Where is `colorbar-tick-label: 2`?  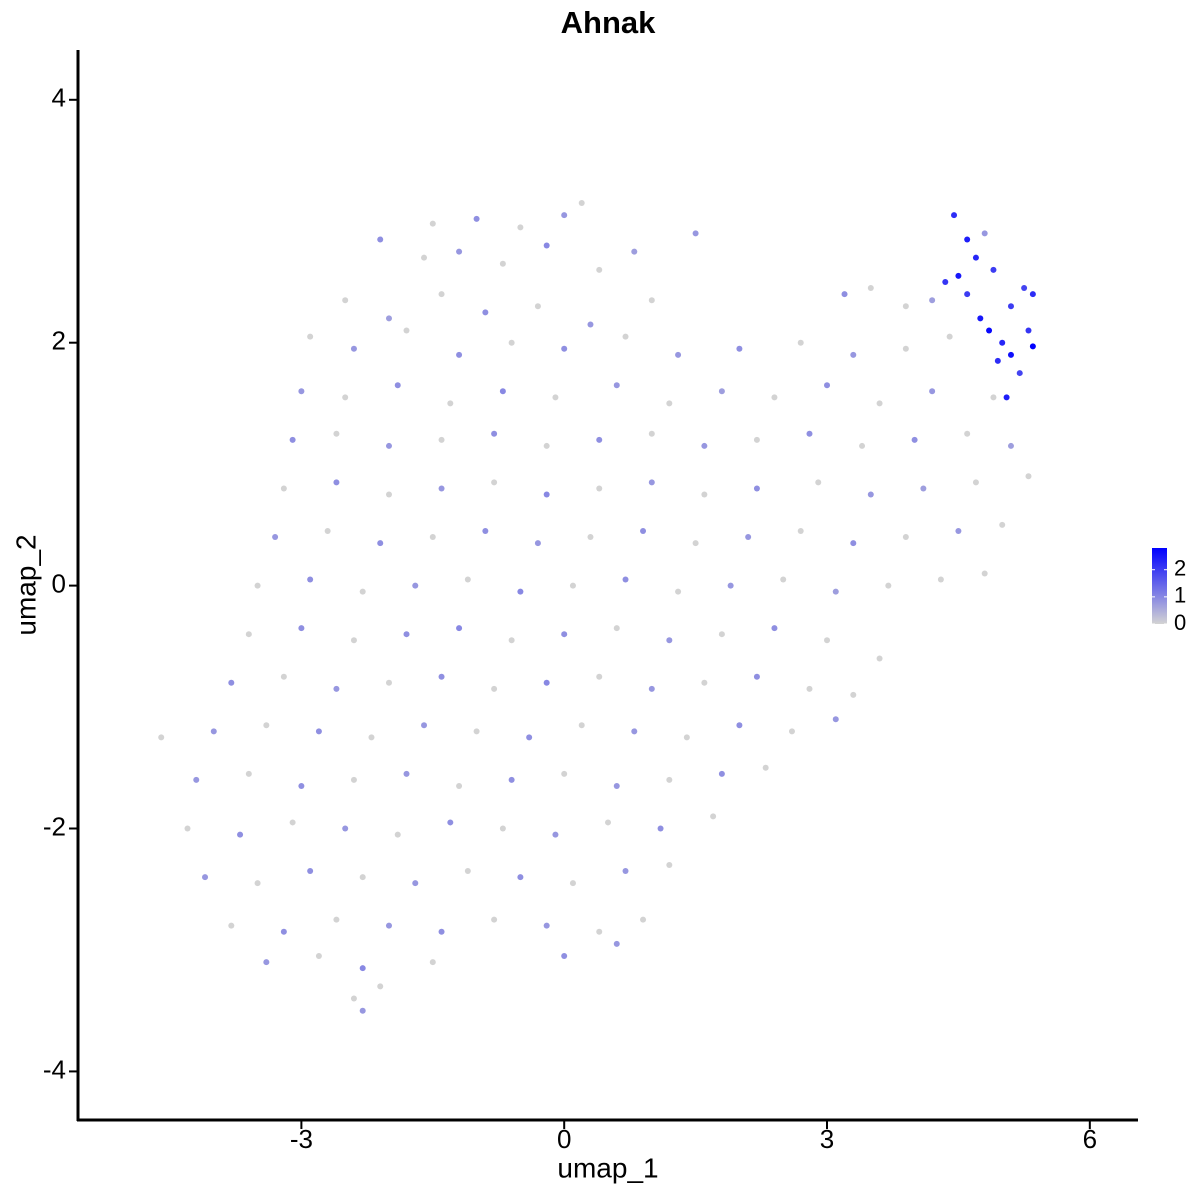
colorbar-tick-label: 2 is located at coordinates (1180, 568).